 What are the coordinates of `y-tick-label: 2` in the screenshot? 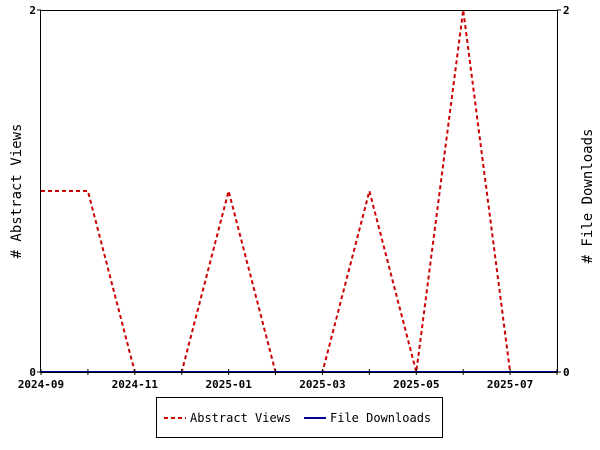 It's located at (32, 10).